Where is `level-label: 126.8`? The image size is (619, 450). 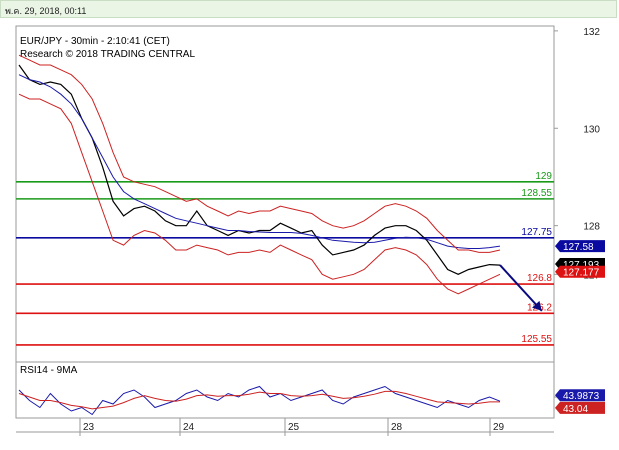 level-label: 126.8 is located at coordinates (539, 278).